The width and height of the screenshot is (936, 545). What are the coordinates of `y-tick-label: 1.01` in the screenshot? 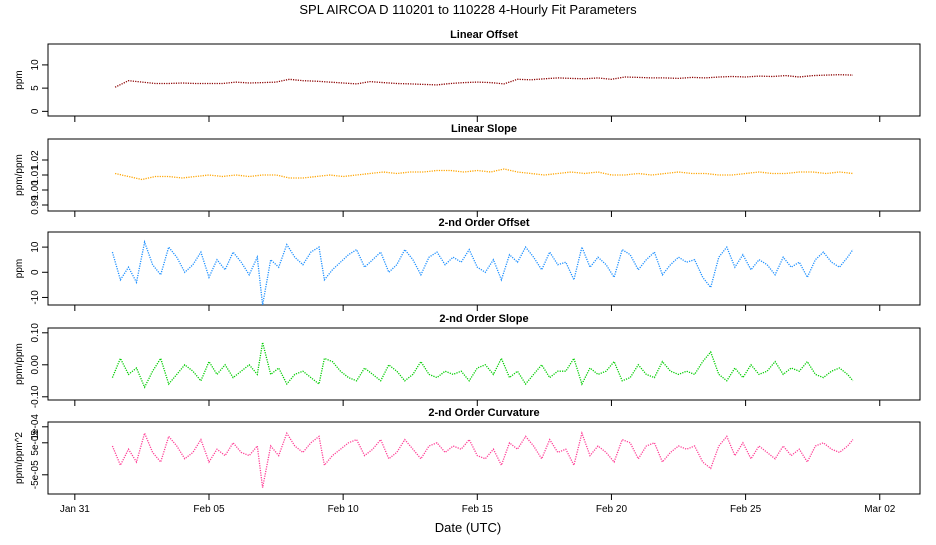 It's located at (35, 175).